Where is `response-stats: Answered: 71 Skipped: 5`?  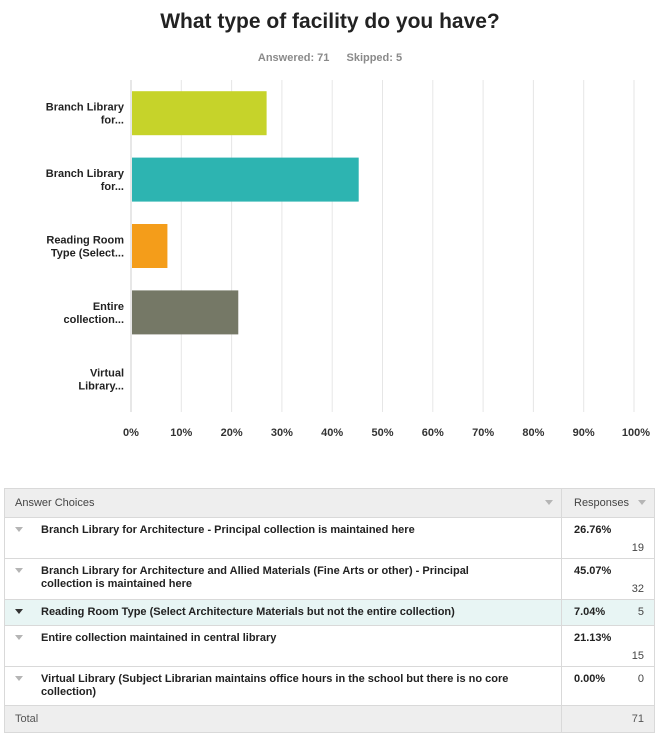 response-stats: Answered: 71 Skipped: 5 is located at coordinates (330, 58).